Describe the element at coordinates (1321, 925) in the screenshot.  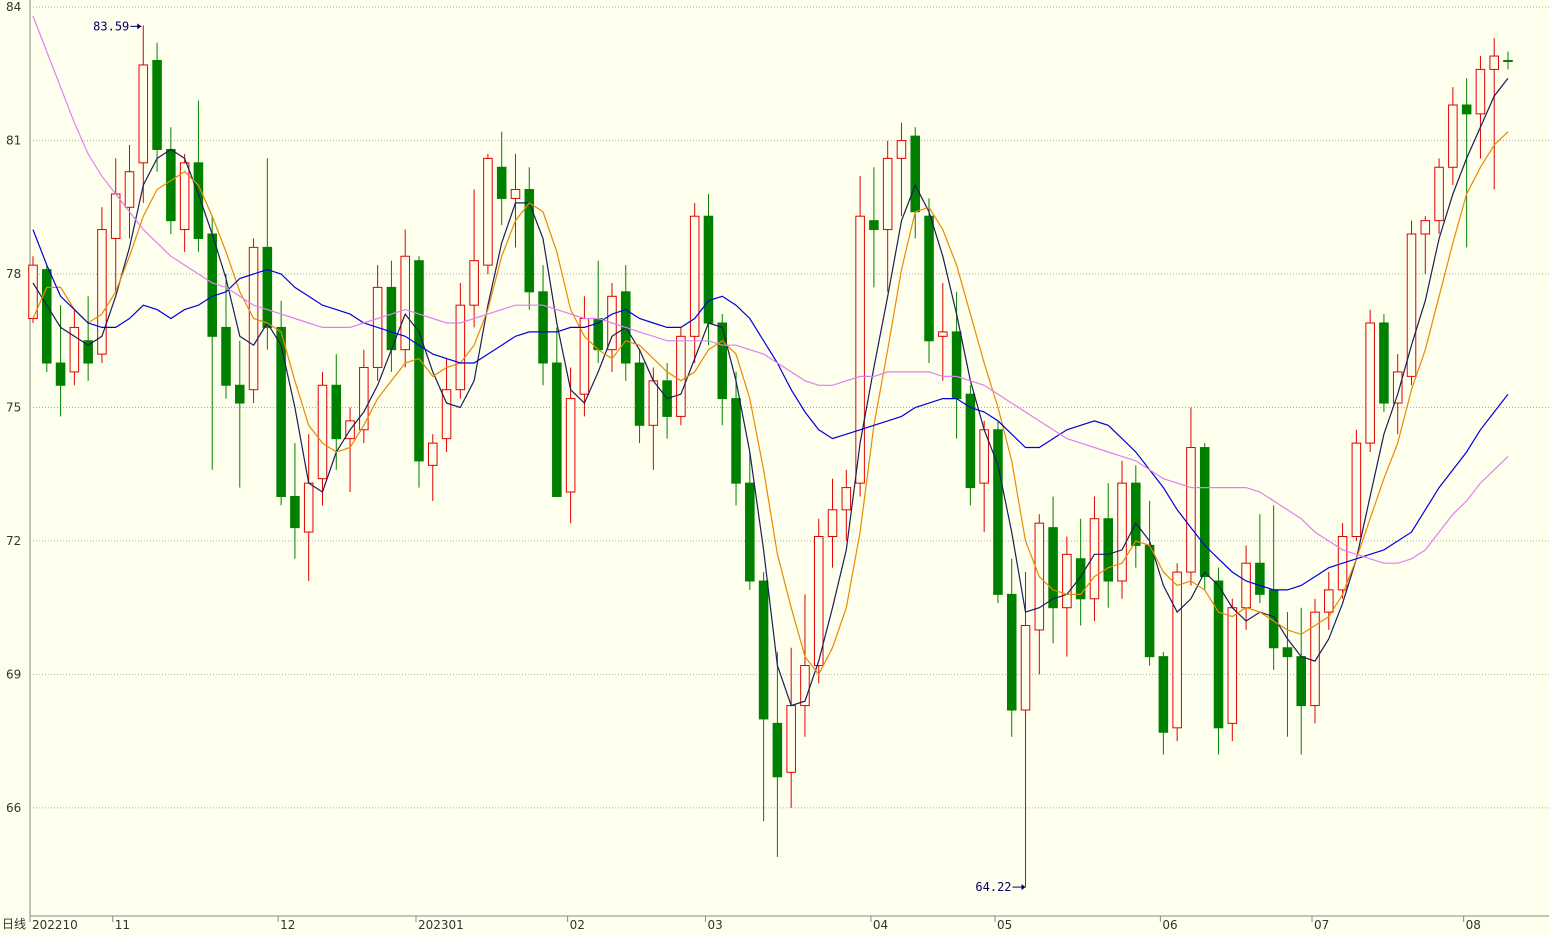
I see `x-tick-label: 07` at that location.